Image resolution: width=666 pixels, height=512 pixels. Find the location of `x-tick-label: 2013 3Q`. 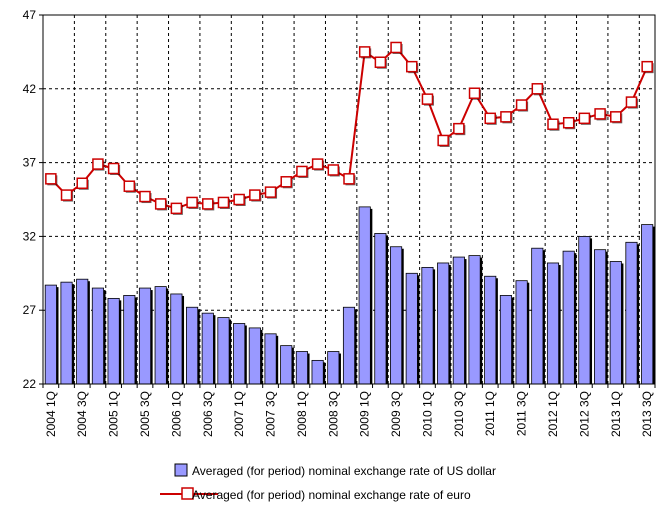

x-tick-label: 2013 3Q is located at coordinates (647, 414).